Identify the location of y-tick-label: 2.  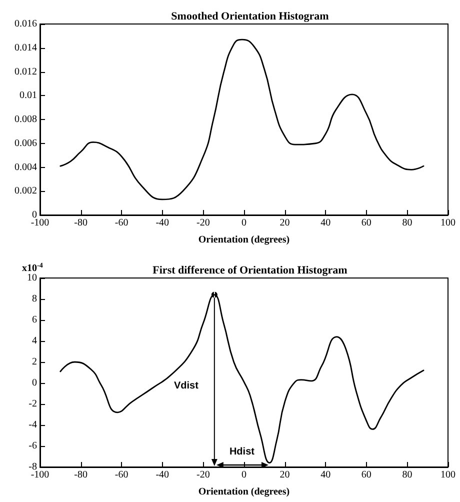
(34, 362).